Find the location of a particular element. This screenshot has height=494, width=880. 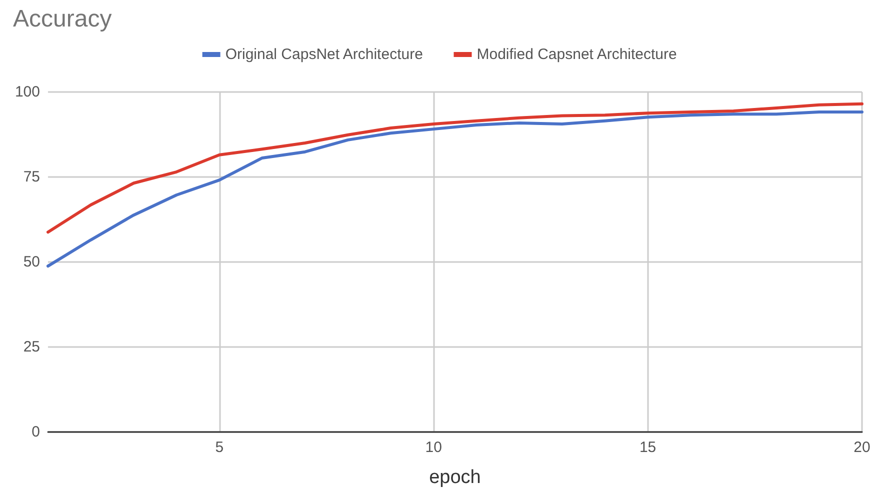

x-tick-label: 20 is located at coordinates (862, 447).